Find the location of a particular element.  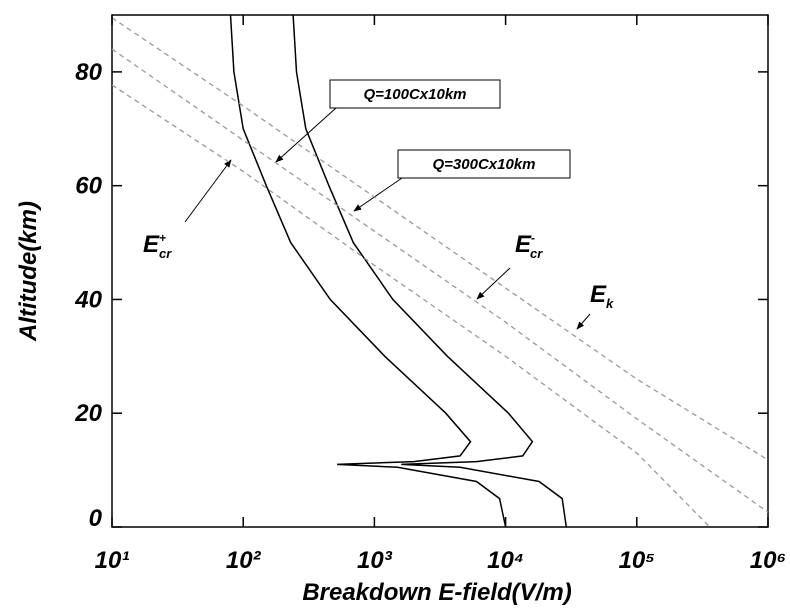

y-tick-label: 80 is located at coordinates (88, 72).